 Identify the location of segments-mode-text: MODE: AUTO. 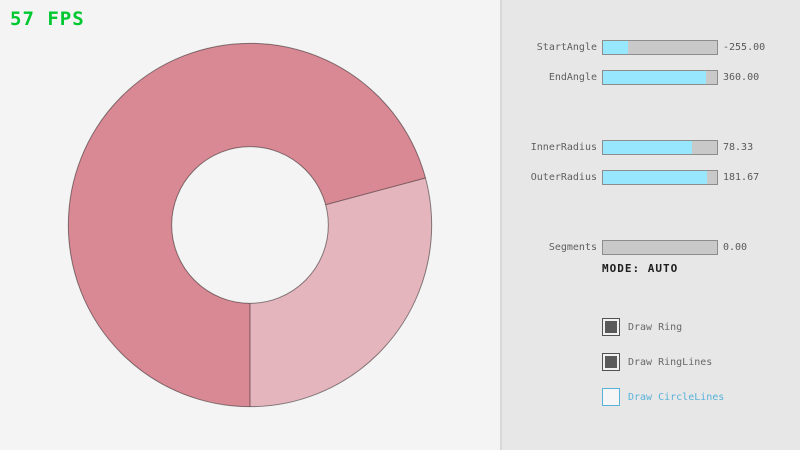
(640, 268).